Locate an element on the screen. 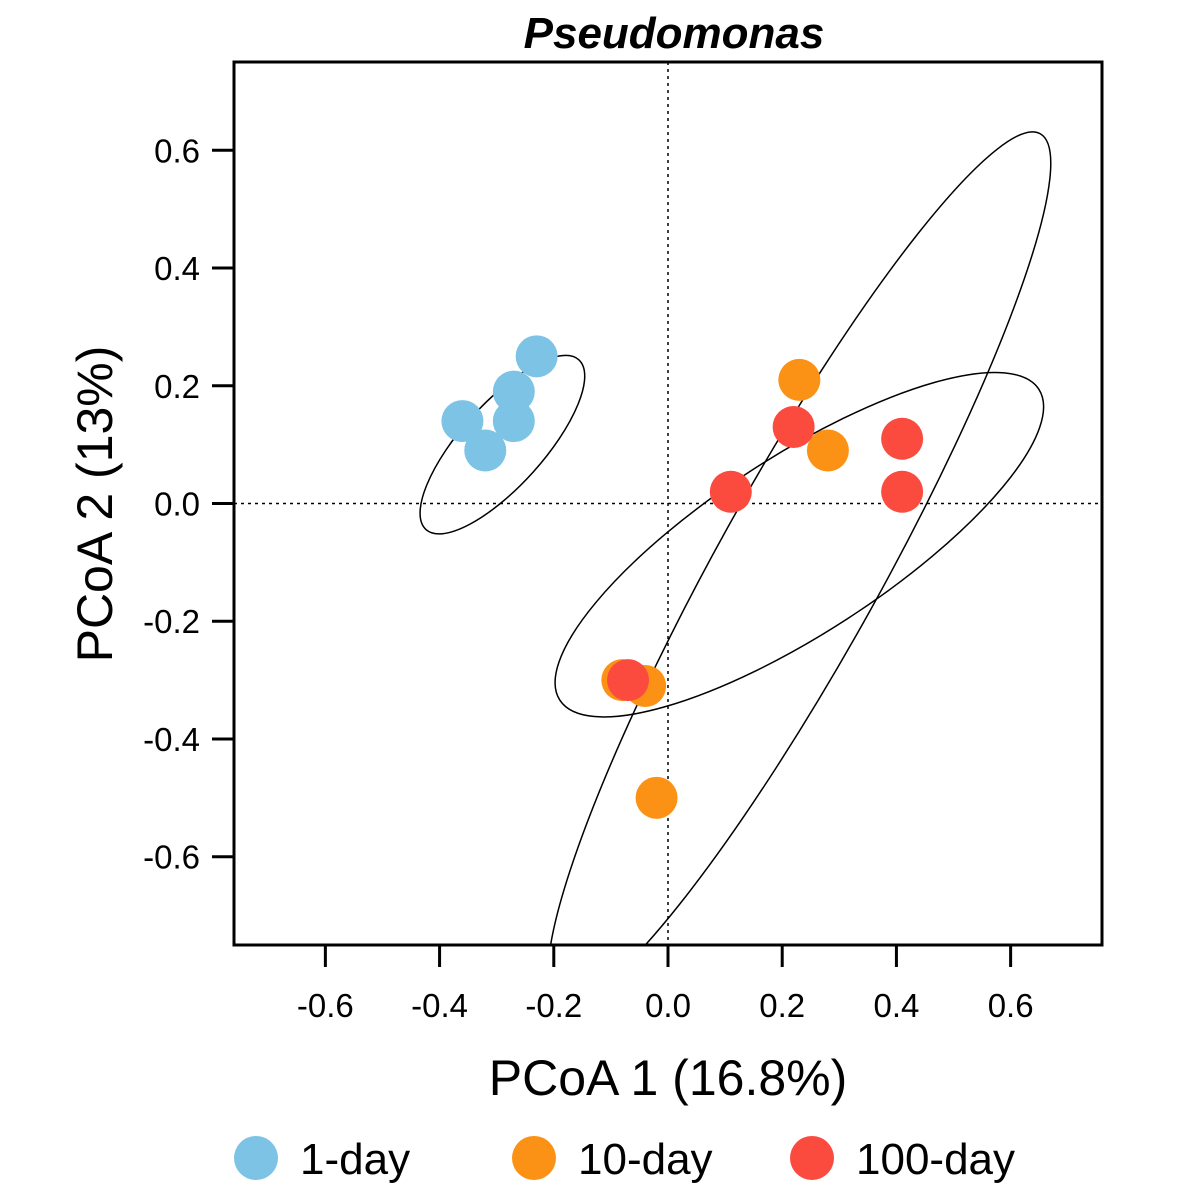 The height and width of the screenshot is (1200, 1200). y-tick-label: -0.6 is located at coordinates (171, 857).